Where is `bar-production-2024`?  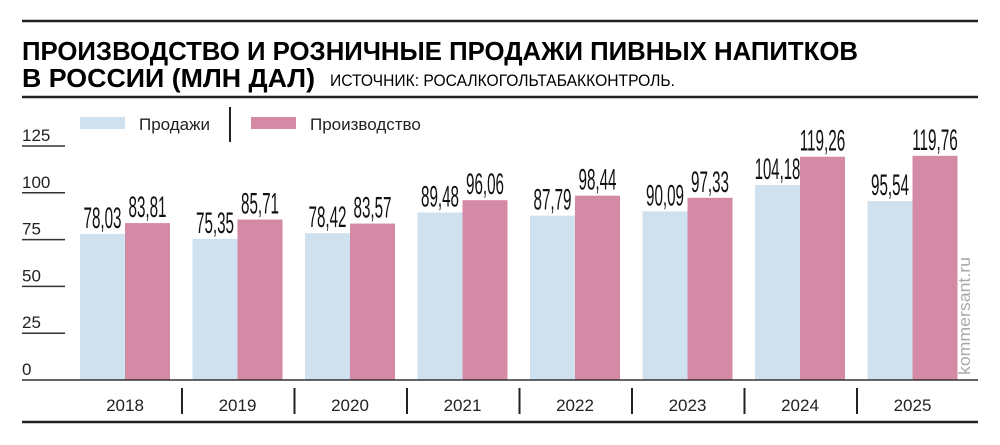
bar-production-2024 is located at coordinates (822, 268).